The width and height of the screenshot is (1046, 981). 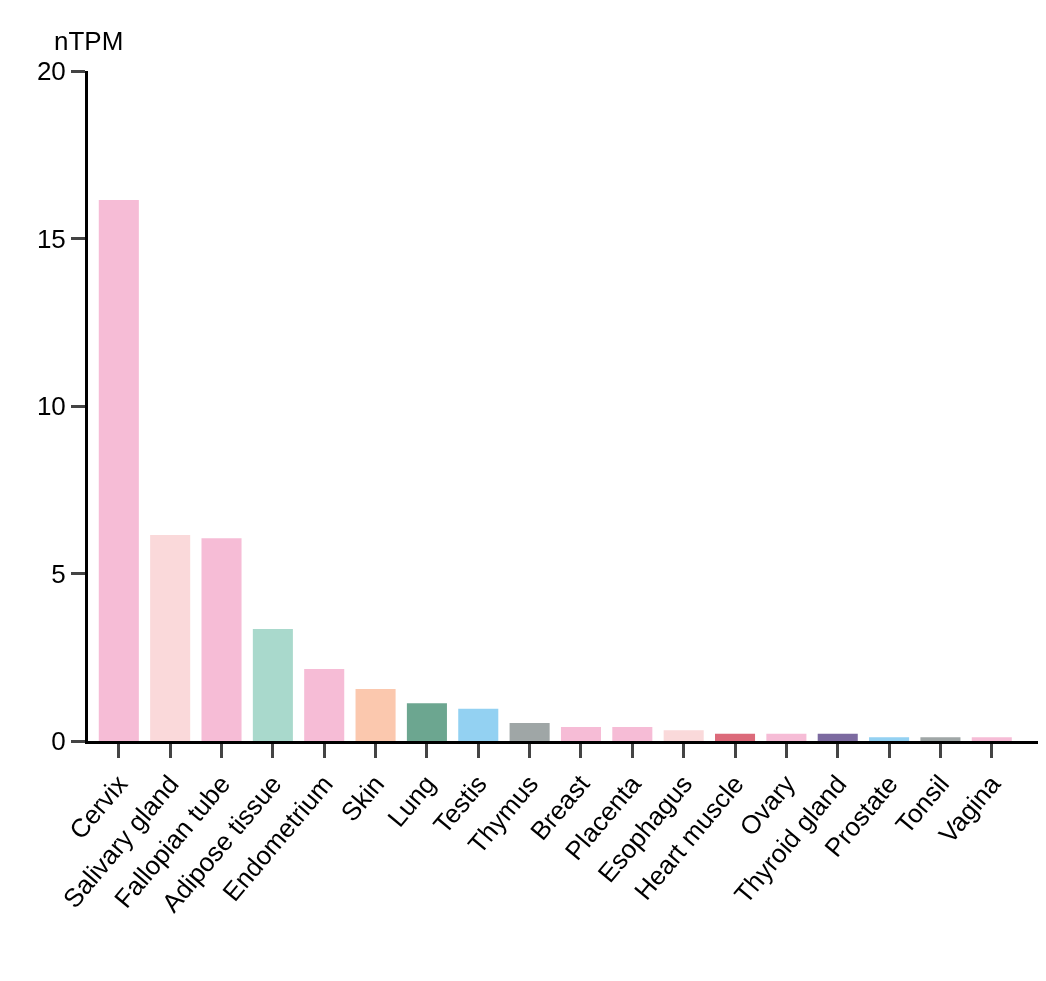 What do you see at coordinates (89, 41) in the screenshot?
I see `y-axis-title: nTPM` at bounding box center [89, 41].